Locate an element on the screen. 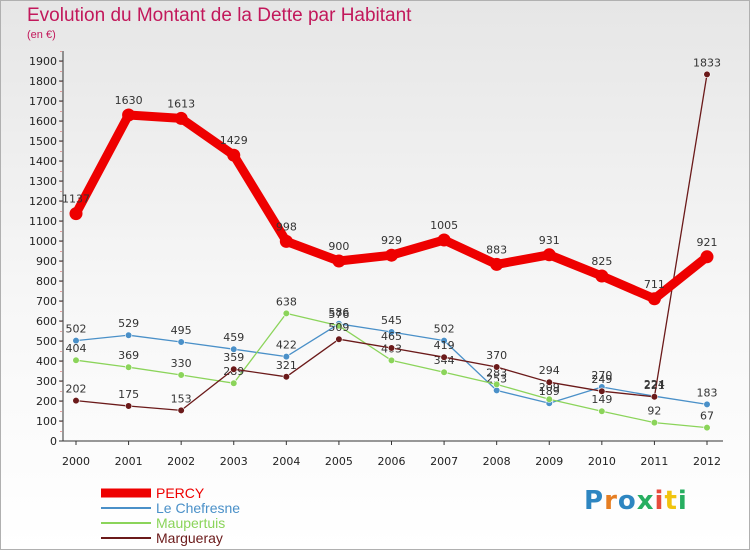 The image size is (750, 550). x-tick-label: 2004 is located at coordinates (286, 461).